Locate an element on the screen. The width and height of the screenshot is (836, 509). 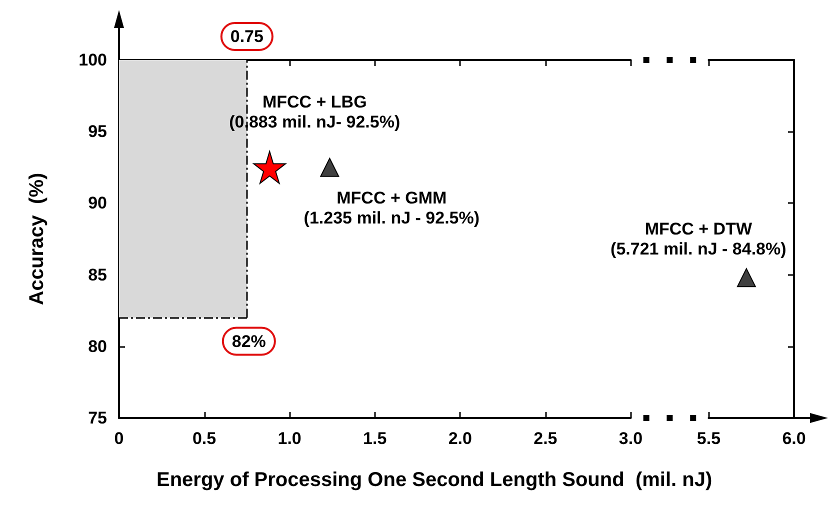
x-tick-label: 2.5 is located at coordinates (546, 438).